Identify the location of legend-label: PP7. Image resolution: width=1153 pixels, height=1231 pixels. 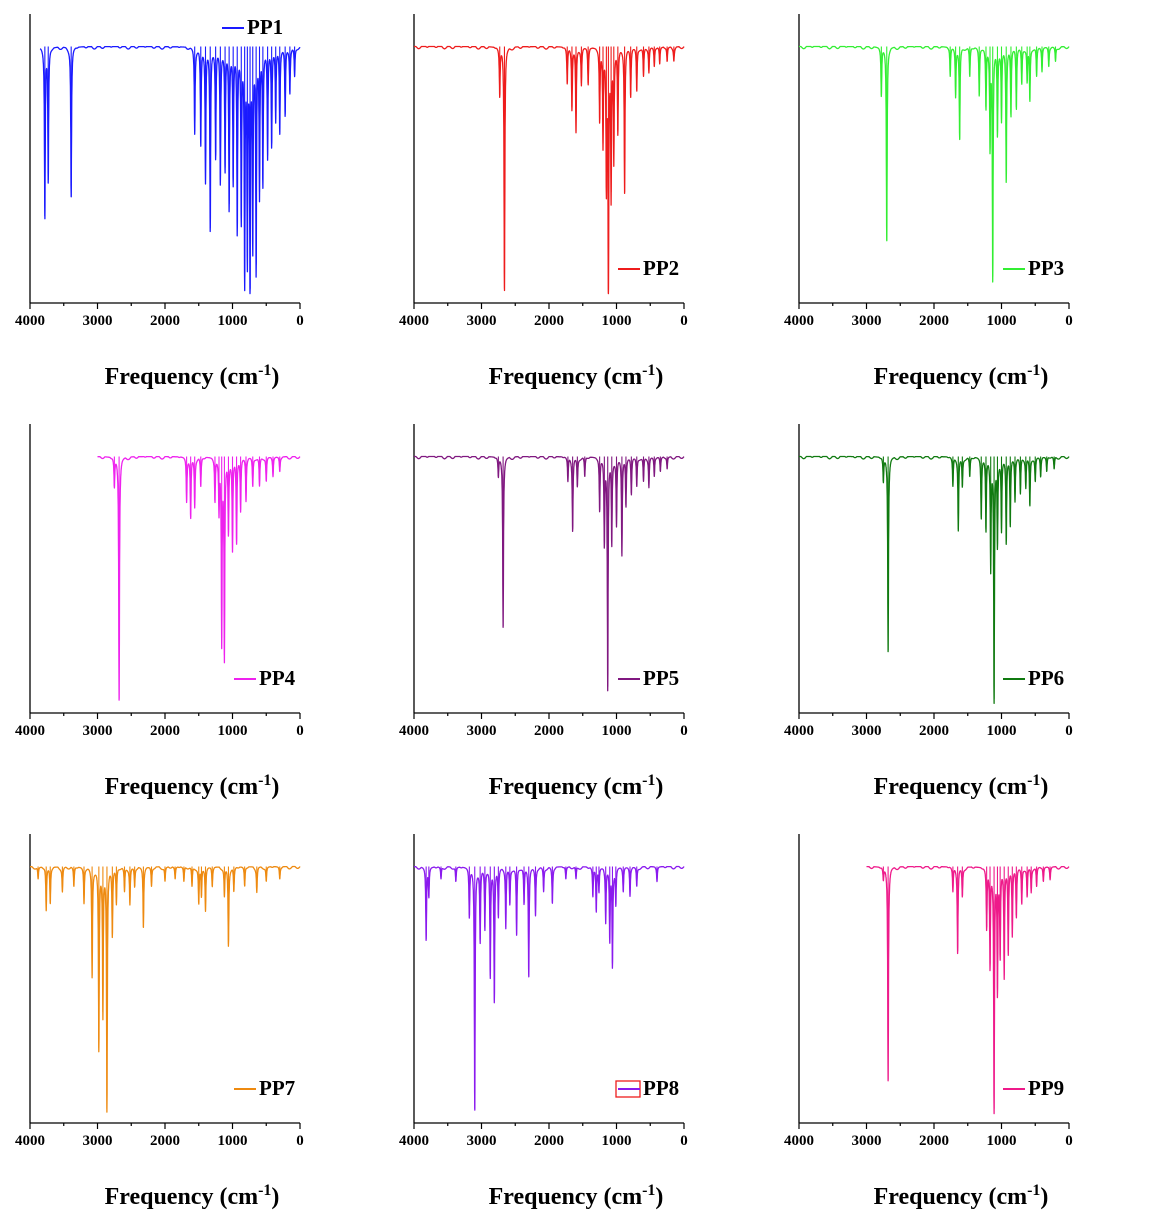
(277, 1088).